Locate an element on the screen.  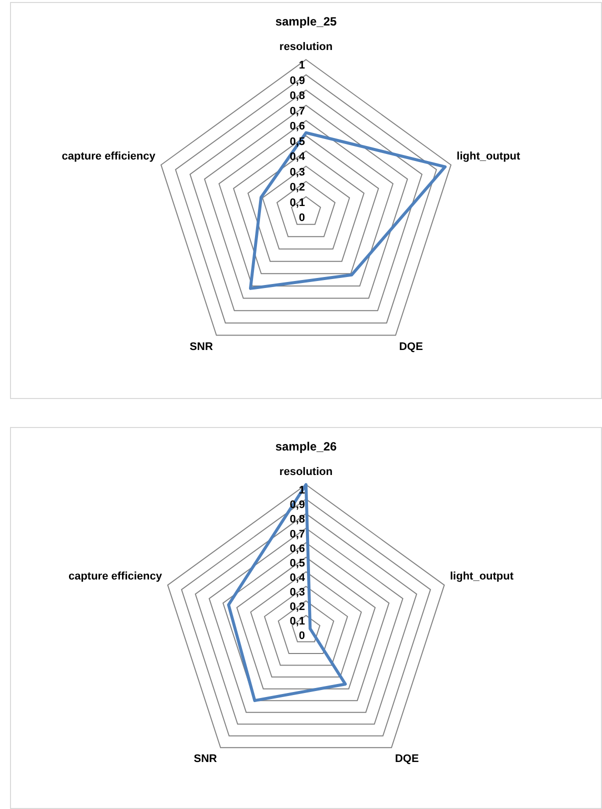
y-tick-label: 0,9 is located at coordinates (297, 80).